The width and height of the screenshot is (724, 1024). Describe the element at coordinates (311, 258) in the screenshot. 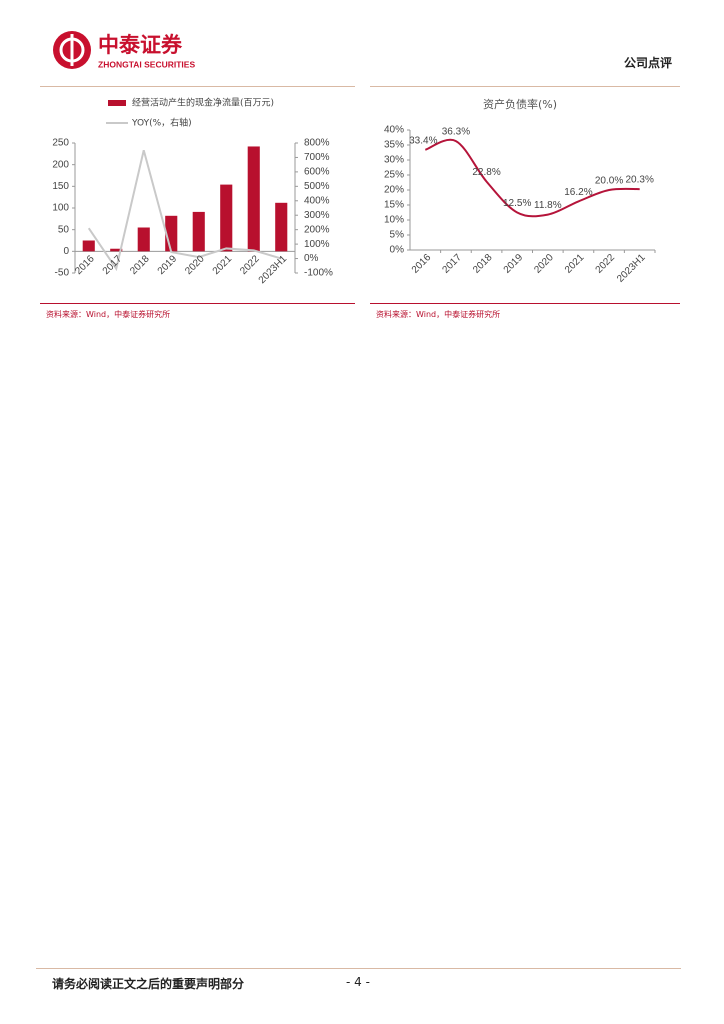

I see `y2-tick-label: 0%` at that location.